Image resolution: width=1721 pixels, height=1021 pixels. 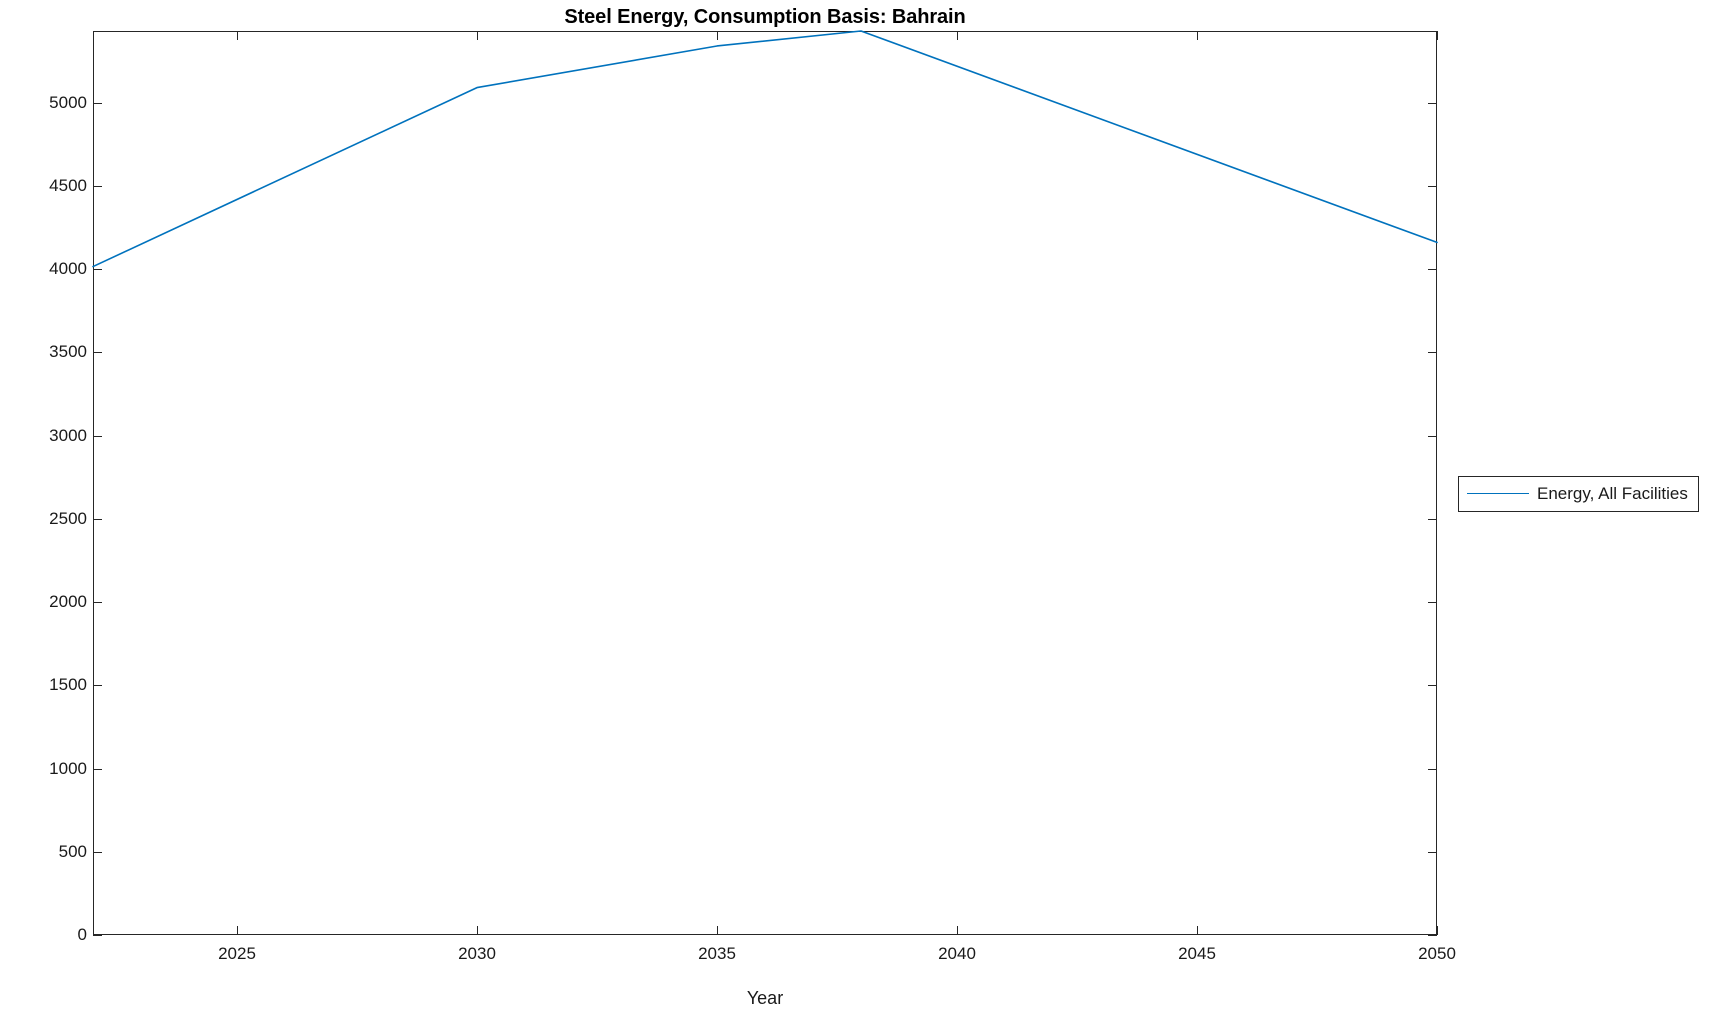 What do you see at coordinates (717, 953) in the screenshot?
I see `x-tick-label: 2035` at bounding box center [717, 953].